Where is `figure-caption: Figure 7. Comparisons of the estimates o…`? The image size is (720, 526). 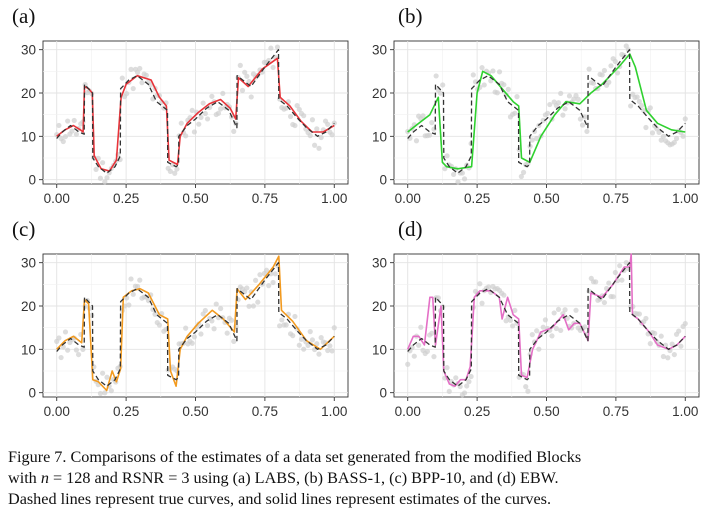
figure-caption: Figure 7. Comparisons of the estimates o… is located at coordinates (361, 478).